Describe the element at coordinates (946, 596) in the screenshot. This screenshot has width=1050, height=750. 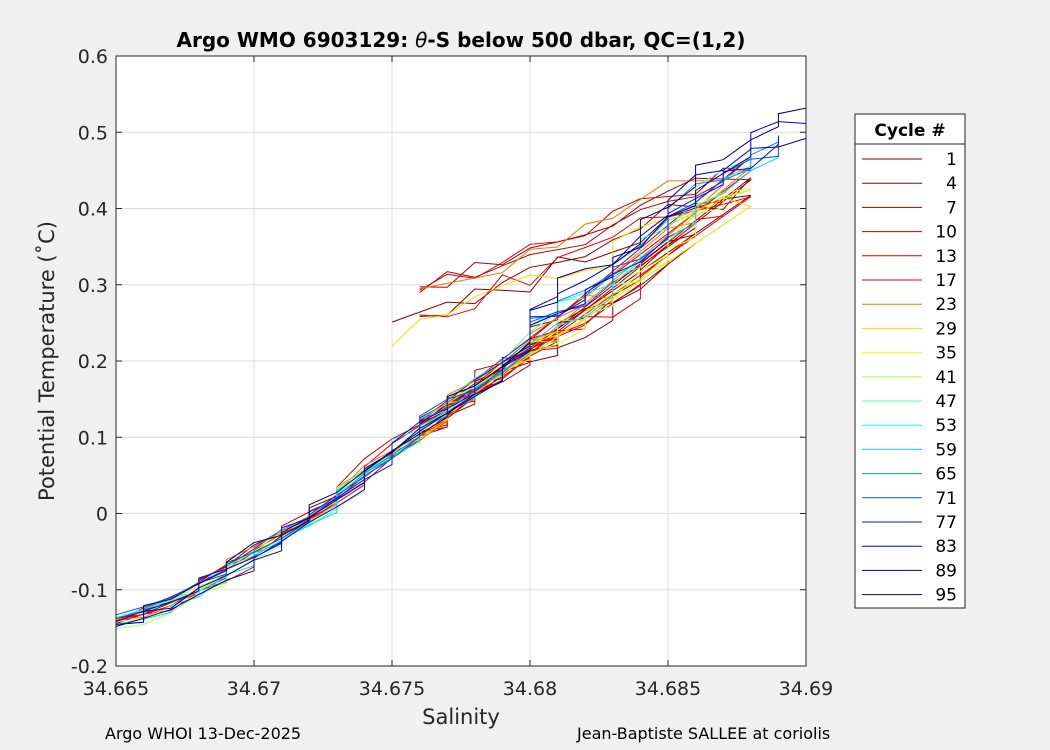
I see `legend-label: 95` at that location.